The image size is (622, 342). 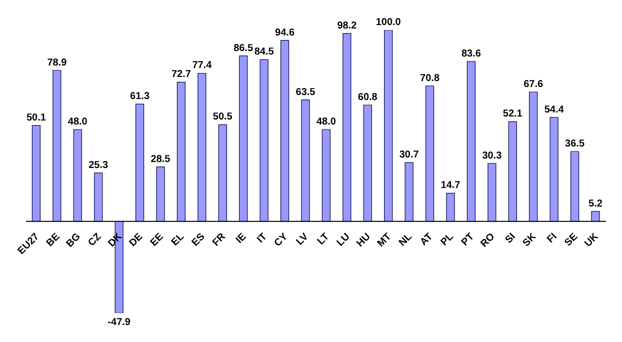 What do you see at coordinates (368, 98) in the screenshot?
I see `data-label: 60.8` at bounding box center [368, 98].